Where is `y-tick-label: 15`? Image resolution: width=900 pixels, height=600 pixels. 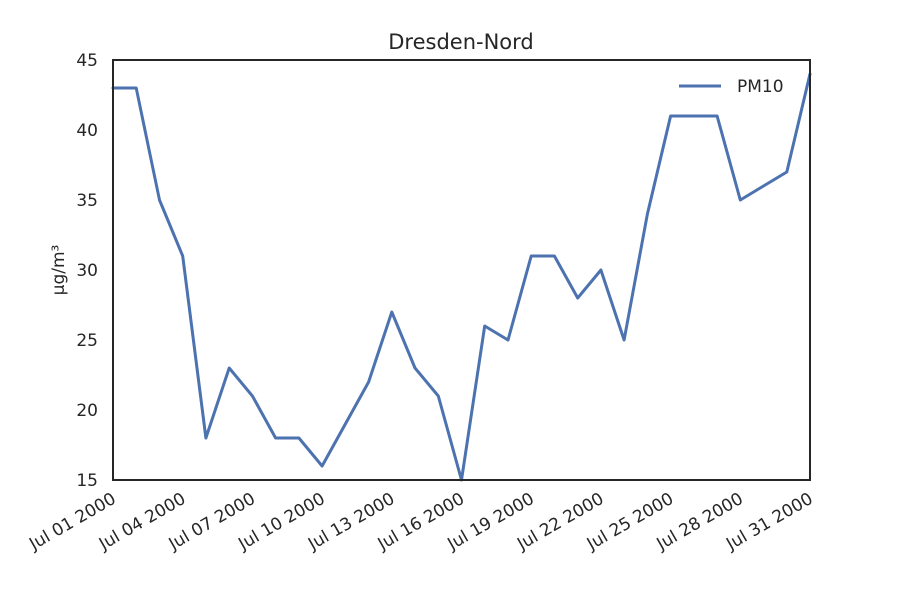 y-tick-label: 15 is located at coordinates (87, 481).